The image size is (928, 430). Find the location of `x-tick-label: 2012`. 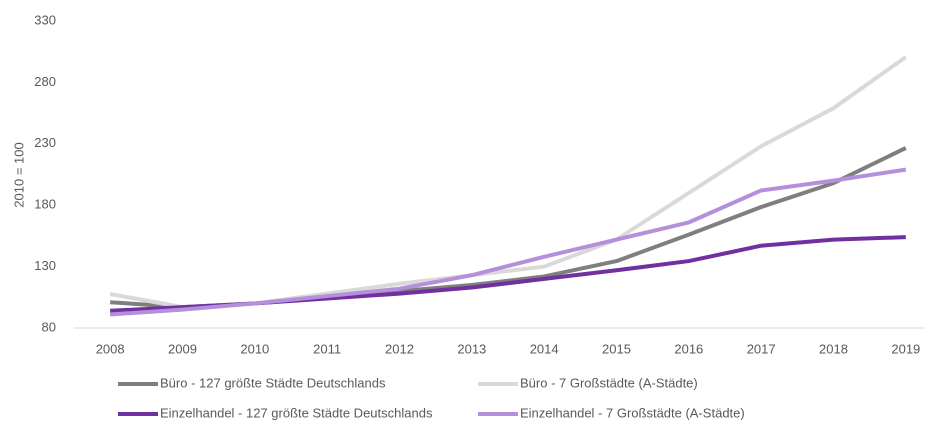

x-tick-label: 2012 is located at coordinates (399, 348).